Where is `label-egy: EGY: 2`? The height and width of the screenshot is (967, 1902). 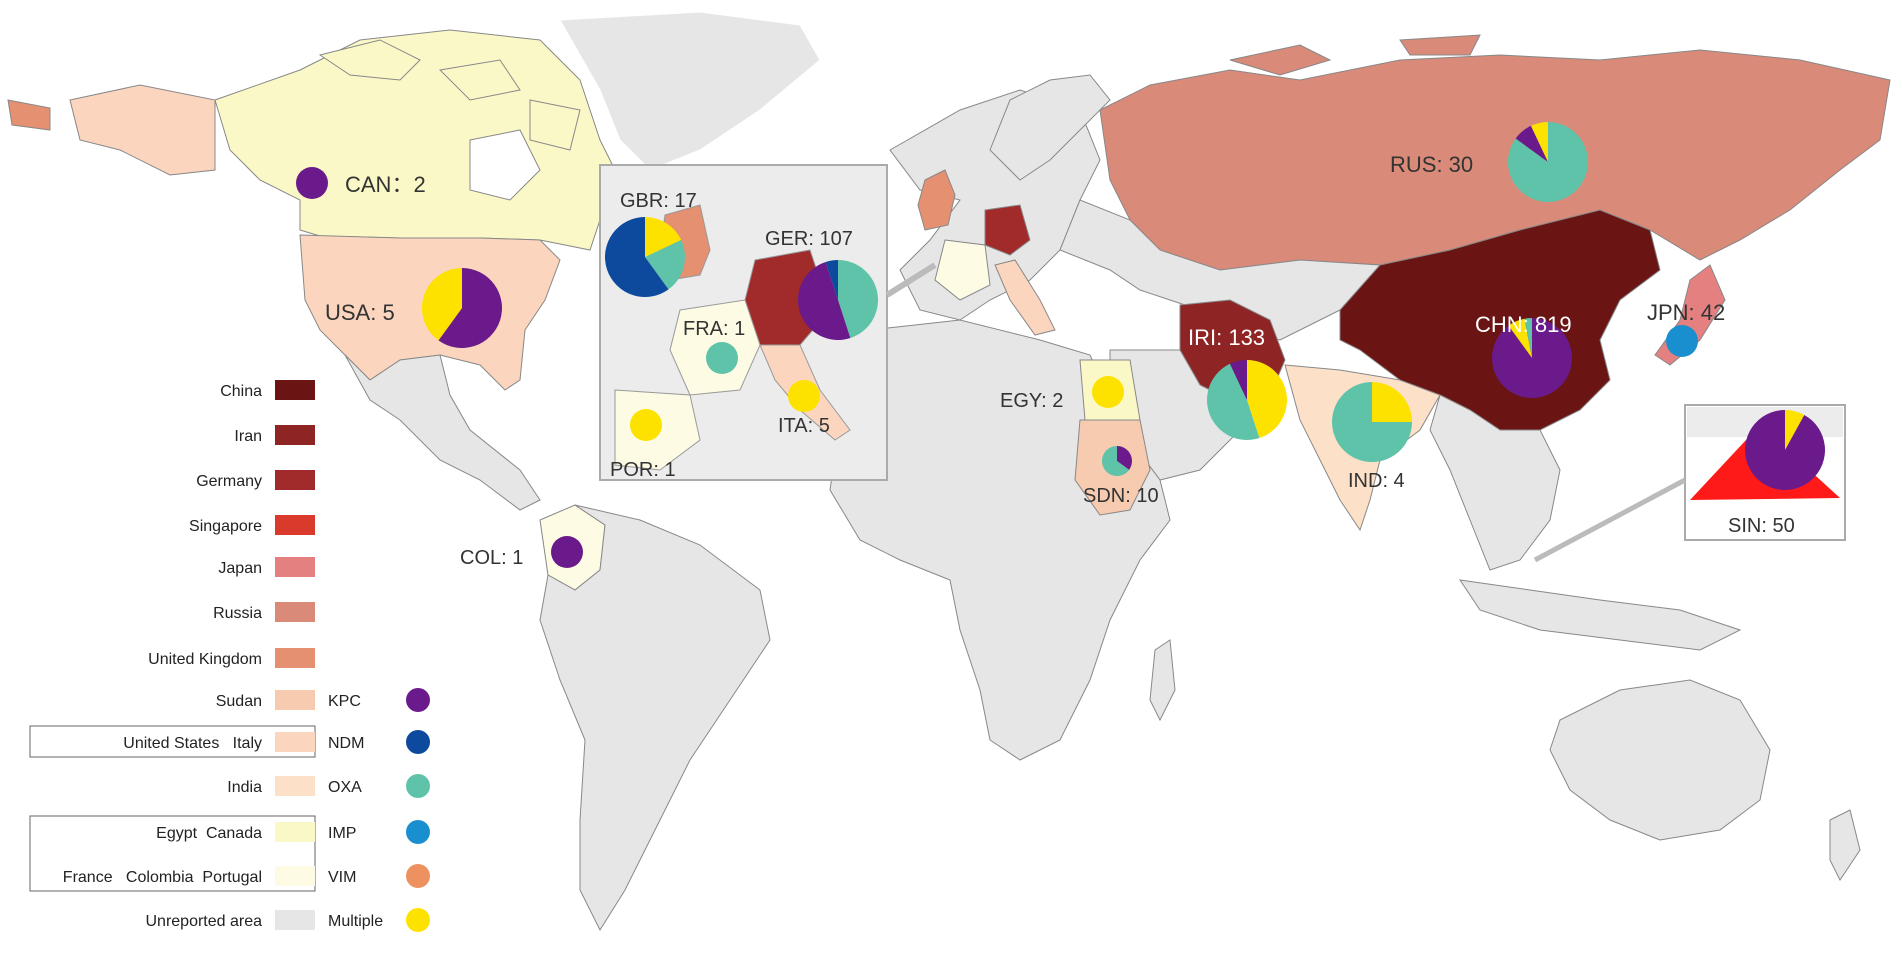 label-egy: EGY: 2 is located at coordinates (1031, 401).